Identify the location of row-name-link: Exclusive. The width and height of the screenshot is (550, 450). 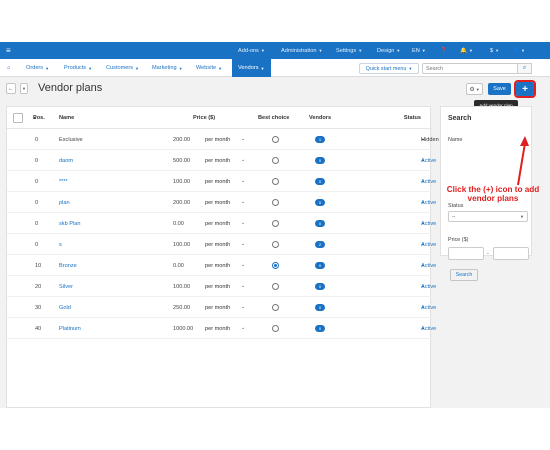
(71, 140).